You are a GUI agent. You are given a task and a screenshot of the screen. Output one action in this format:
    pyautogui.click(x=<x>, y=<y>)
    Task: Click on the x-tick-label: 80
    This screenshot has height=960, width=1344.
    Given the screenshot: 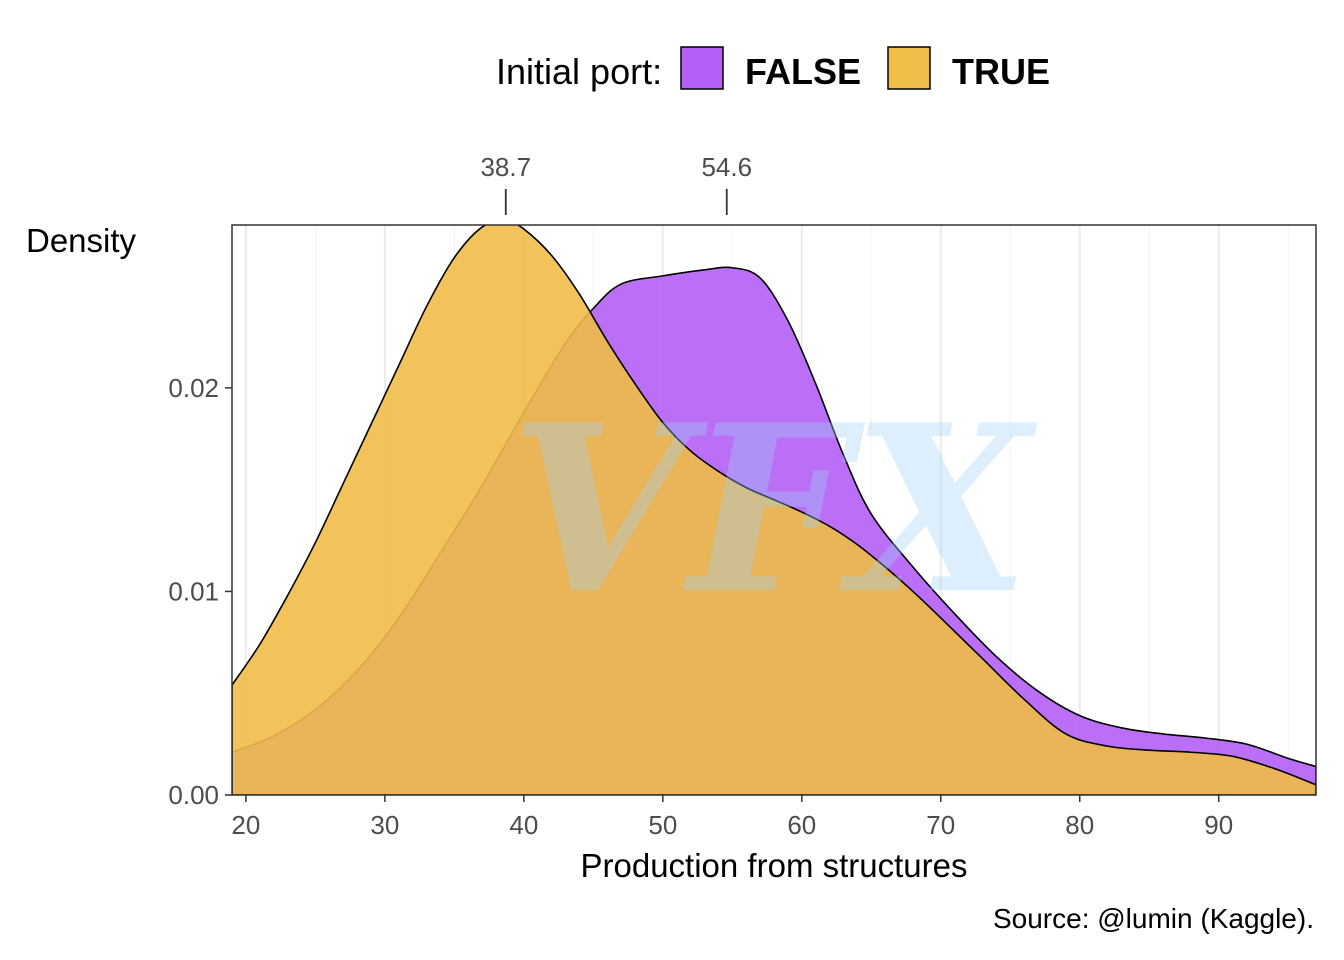 What is the action you would take?
    pyautogui.click(x=1079, y=825)
    